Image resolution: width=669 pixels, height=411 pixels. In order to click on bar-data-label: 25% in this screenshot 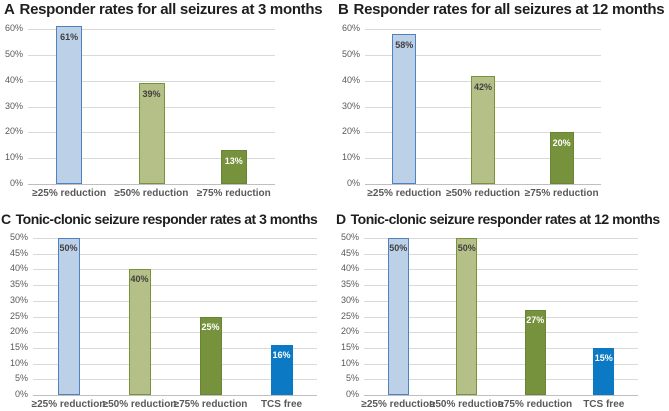, I will do `click(210, 326)`.